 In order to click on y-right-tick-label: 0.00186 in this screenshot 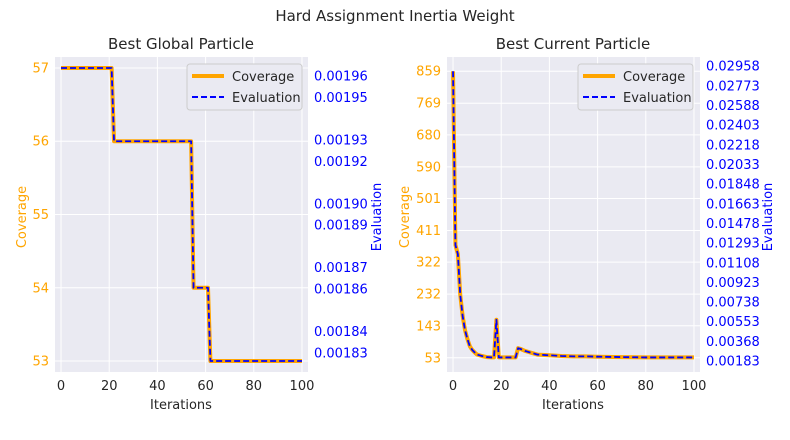, I will do `click(341, 289)`.